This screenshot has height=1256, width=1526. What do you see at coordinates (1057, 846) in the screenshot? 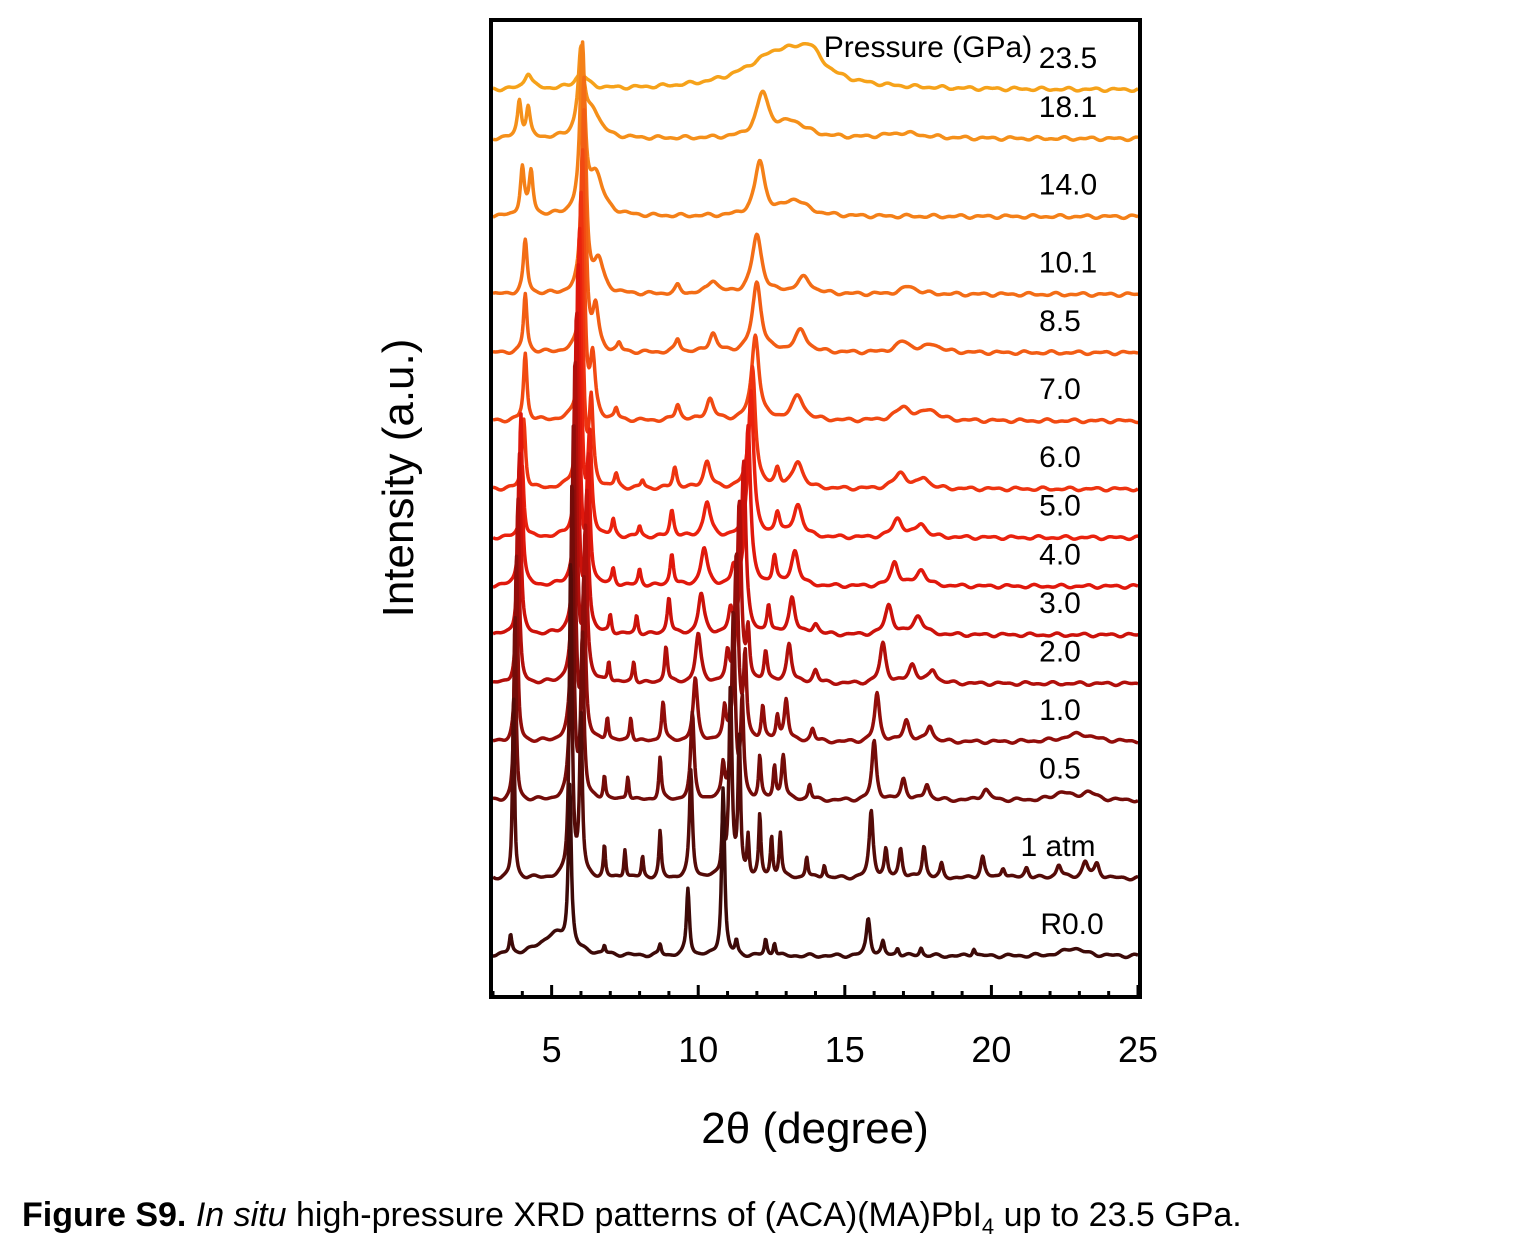
I see `pressure-label: 1 atm` at bounding box center [1057, 846].